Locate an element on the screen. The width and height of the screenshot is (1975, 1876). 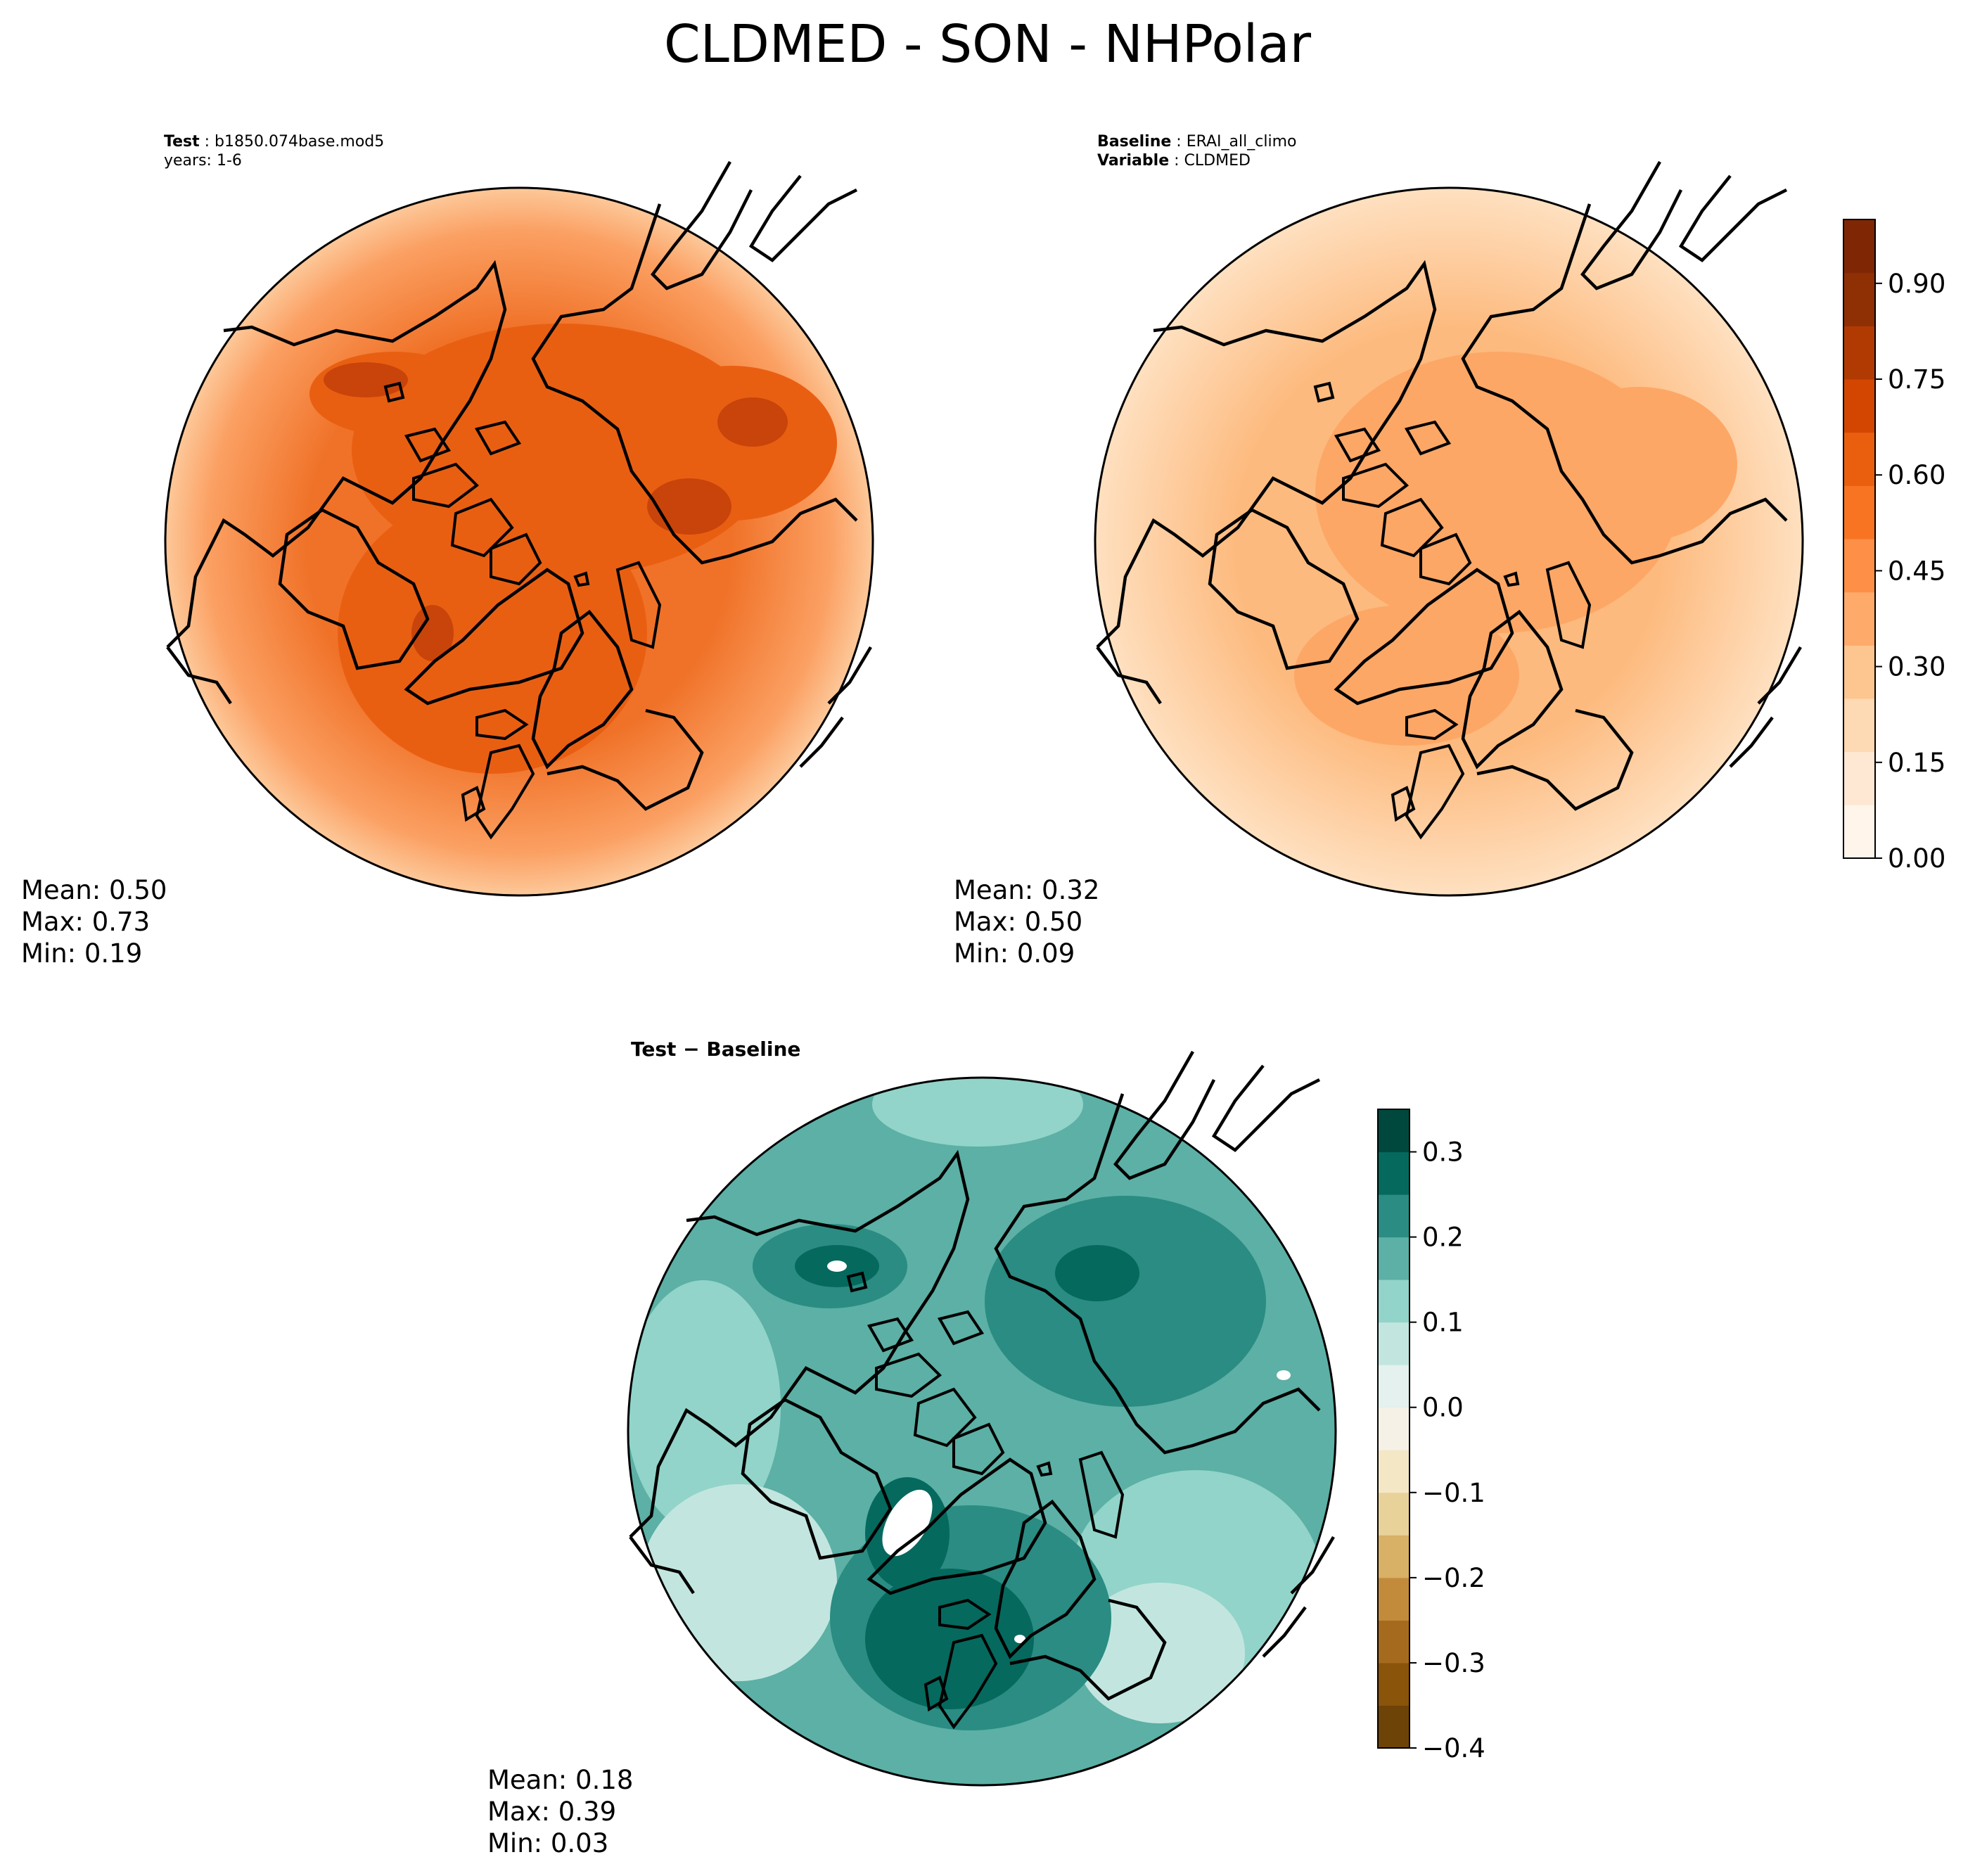
top-colorbar-tick-label: 0.90 is located at coordinates (1916, 284).